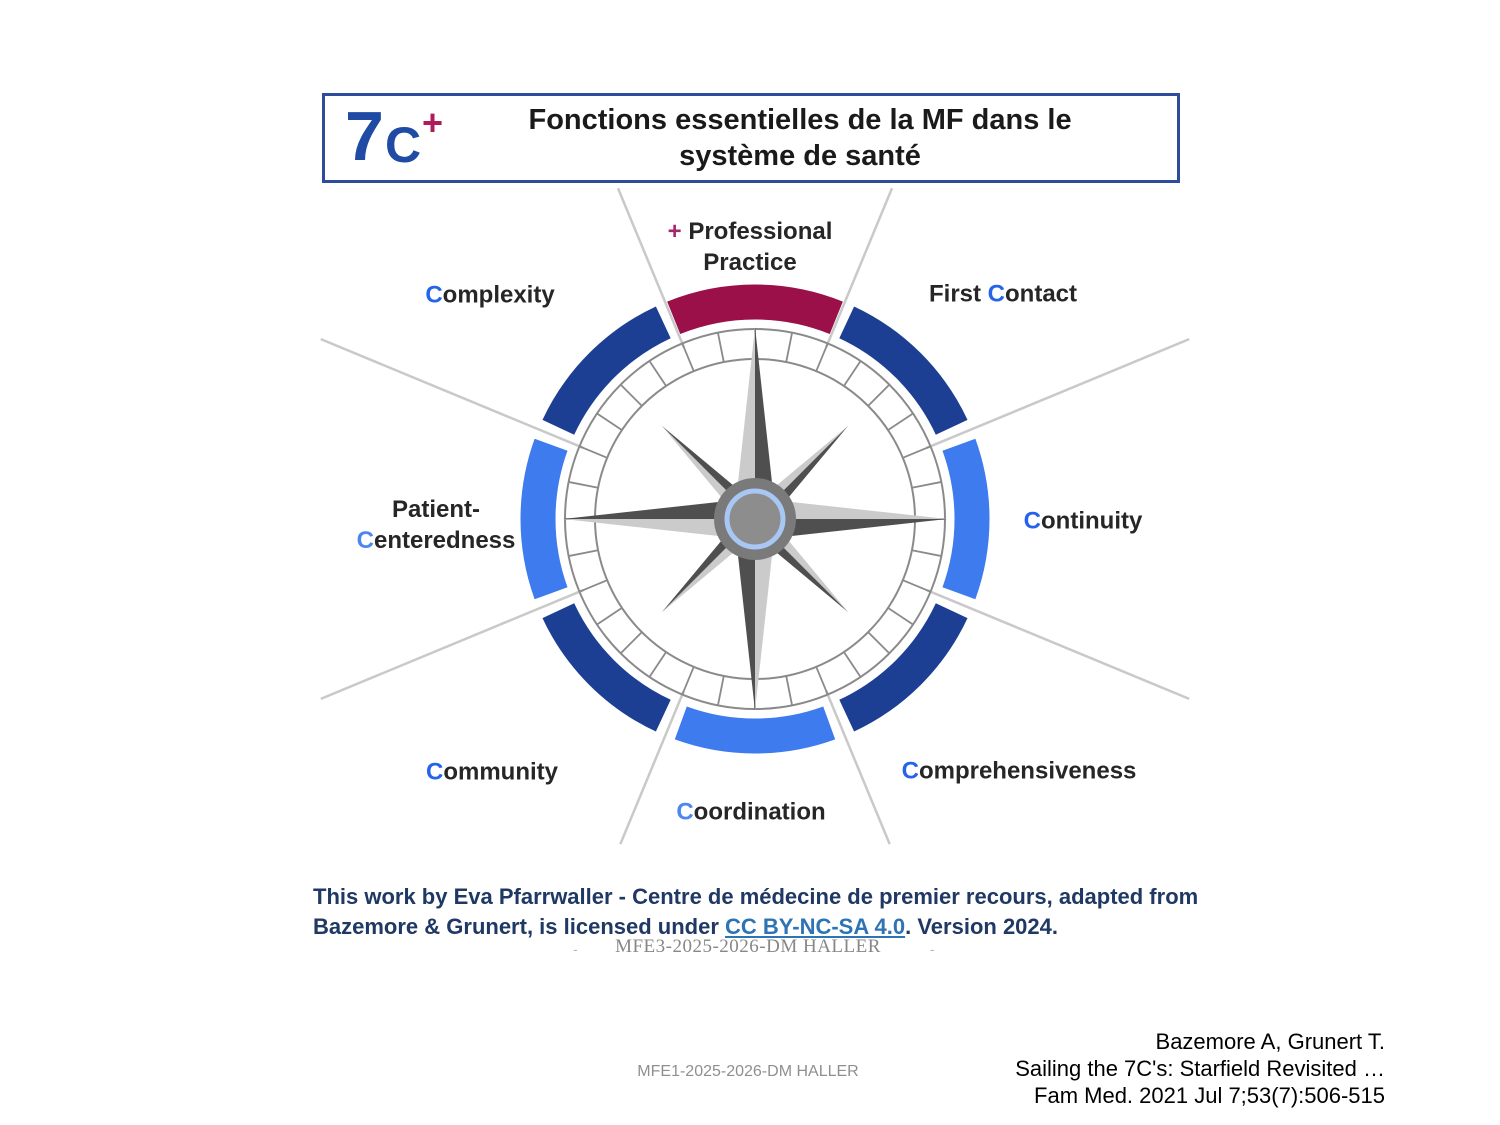 This screenshot has height=1125, width=1500. I want to click on label-complexity: Complexity, so click(490, 295).